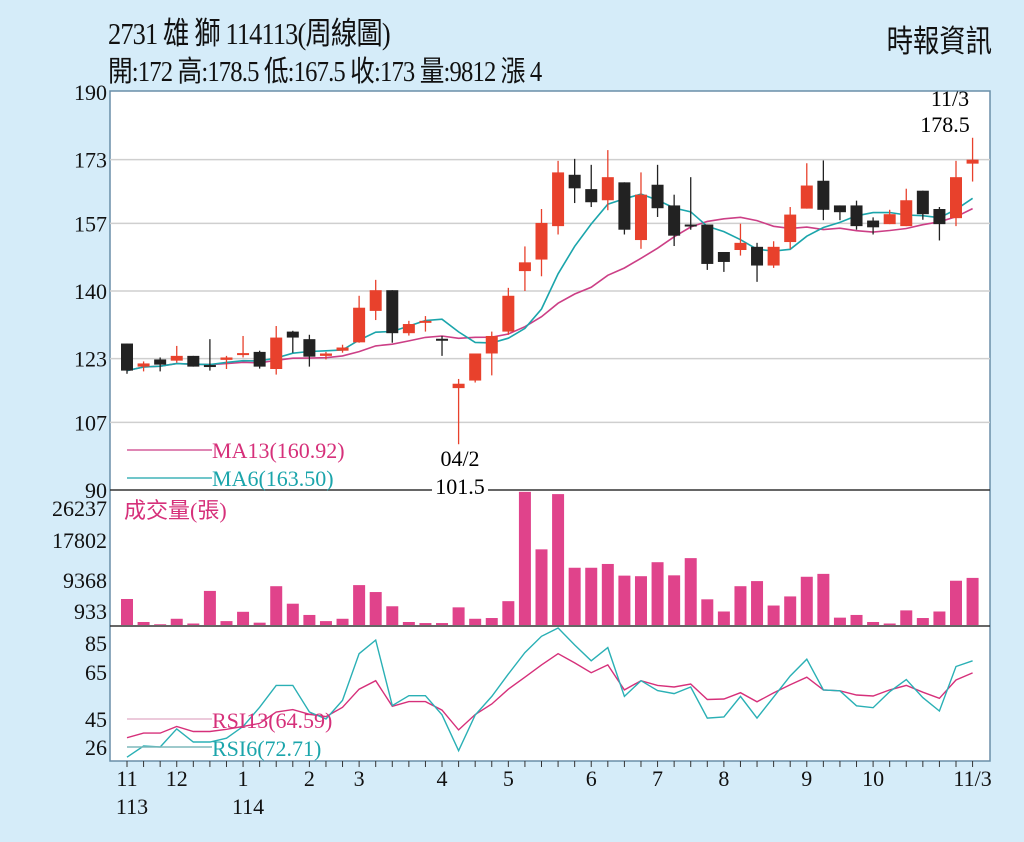 This screenshot has height=842, width=1024. I want to click on x-tick-label: 7, so click(657, 778).